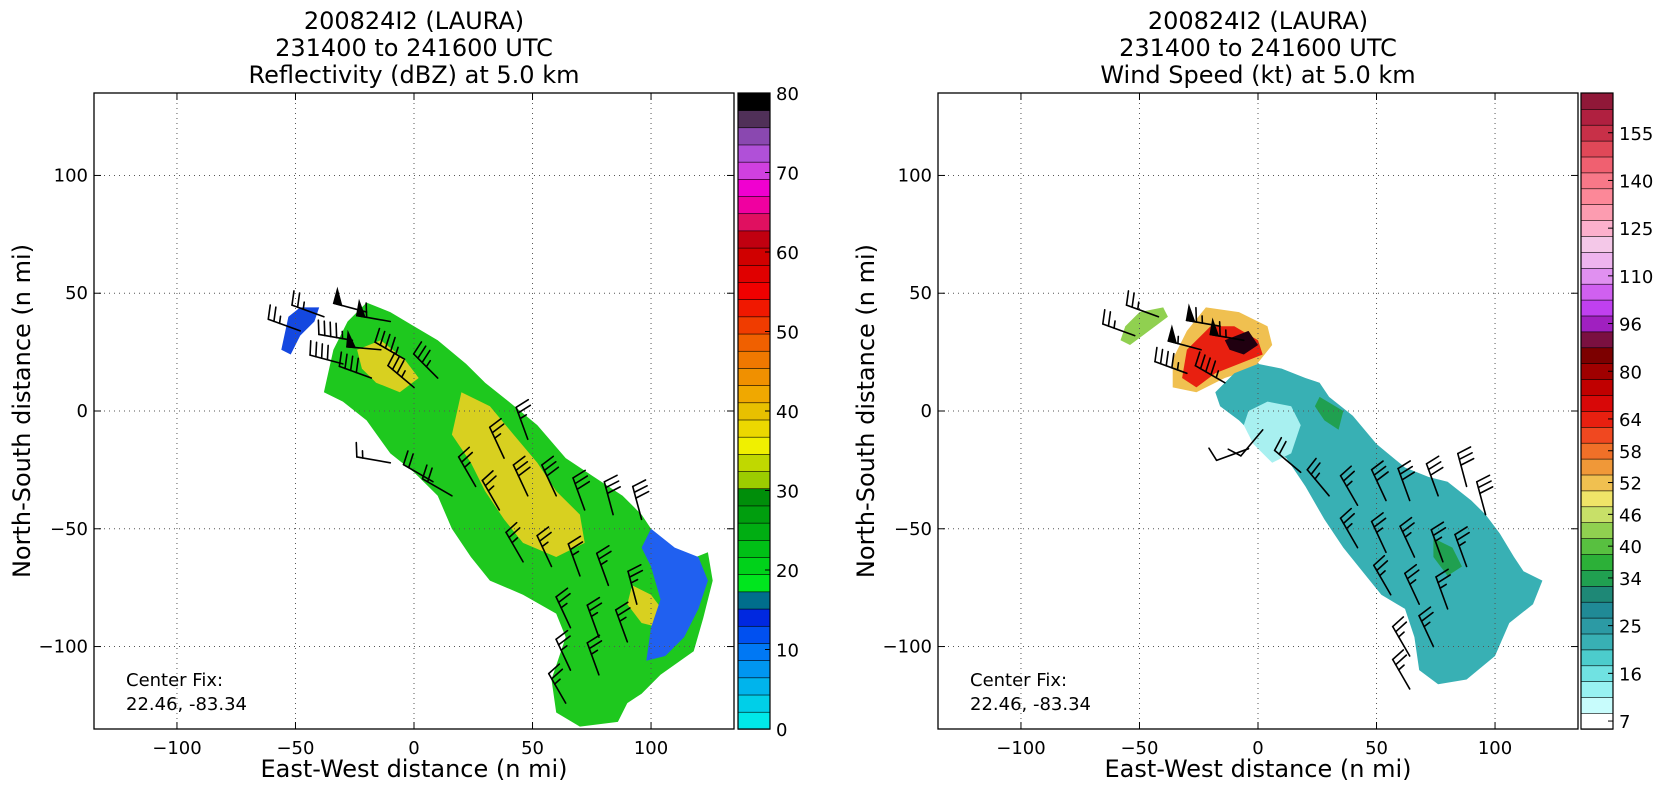 This screenshot has width=1654, height=791. What do you see at coordinates (787, 492) in the screenshot?
I see `colorbar-label: 30` at bounding box center [787, 492].